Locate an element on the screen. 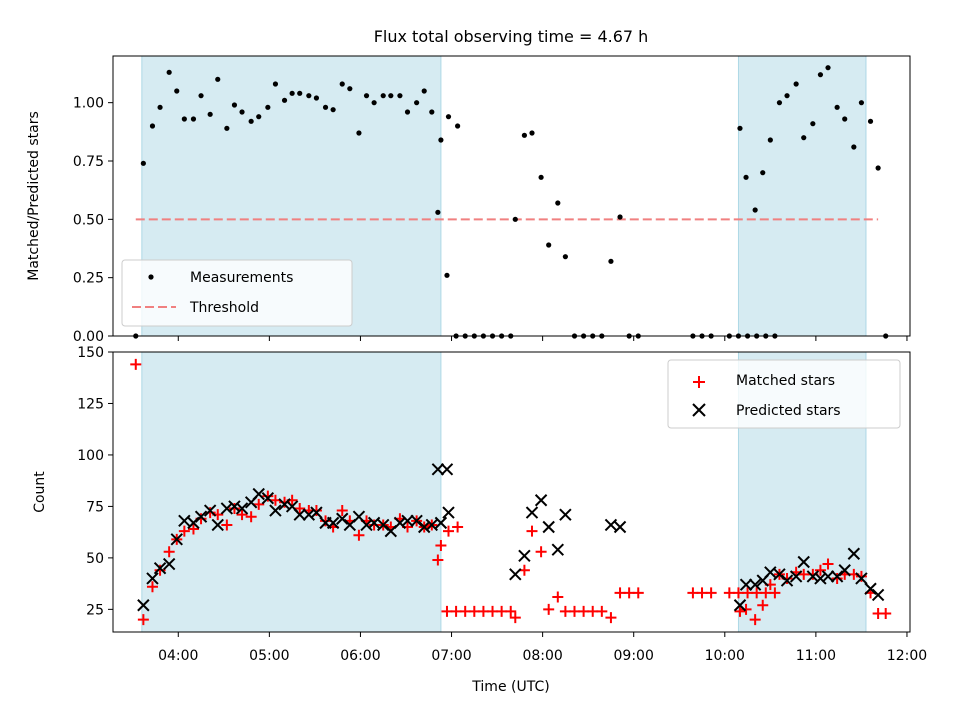  y-tick-label: 0.00 is located at coordinates (88, 337).